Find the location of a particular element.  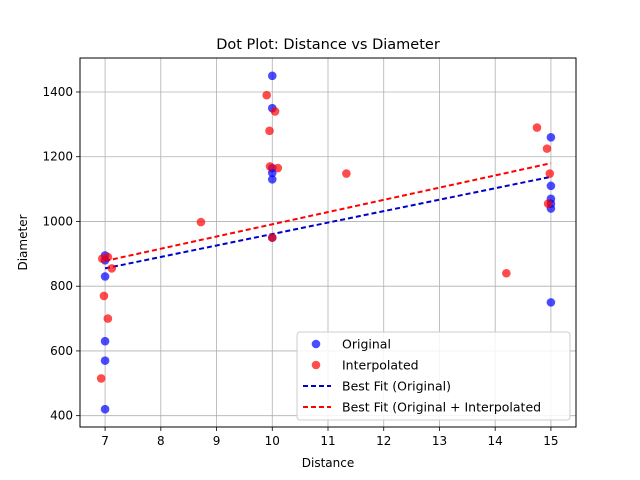

y-tick-label: 1000 is located at coordinates (57, 221).